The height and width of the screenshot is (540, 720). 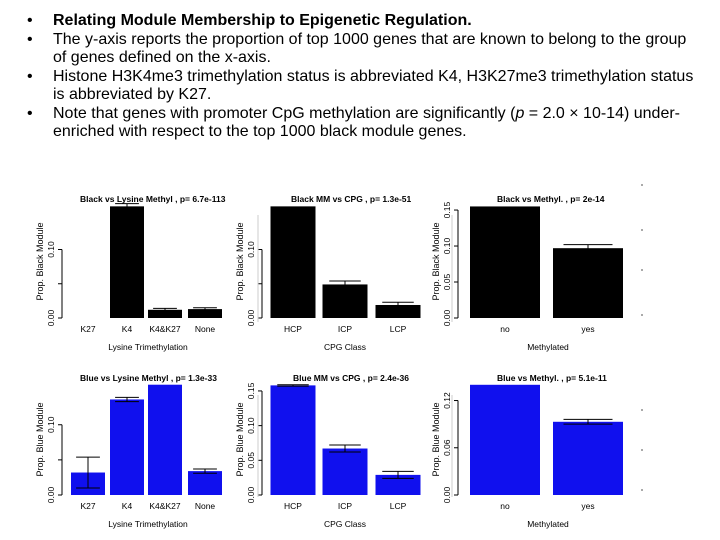 I want to click on chart-title: Black MM vs CPG , p= 1.3e-51, so click(x=351, y=199).